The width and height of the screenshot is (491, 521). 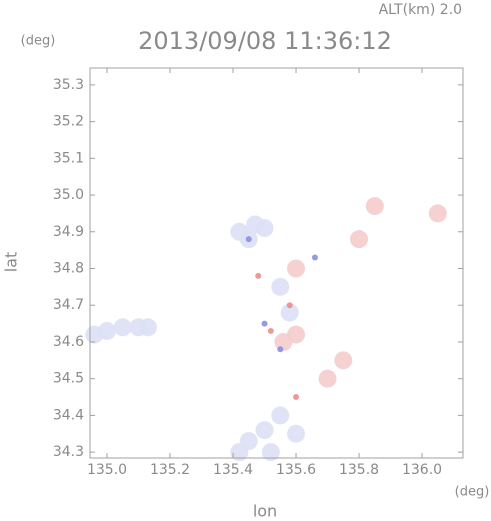 I want to click on y-tick-label: 34.7, so click(x=68, y=305).